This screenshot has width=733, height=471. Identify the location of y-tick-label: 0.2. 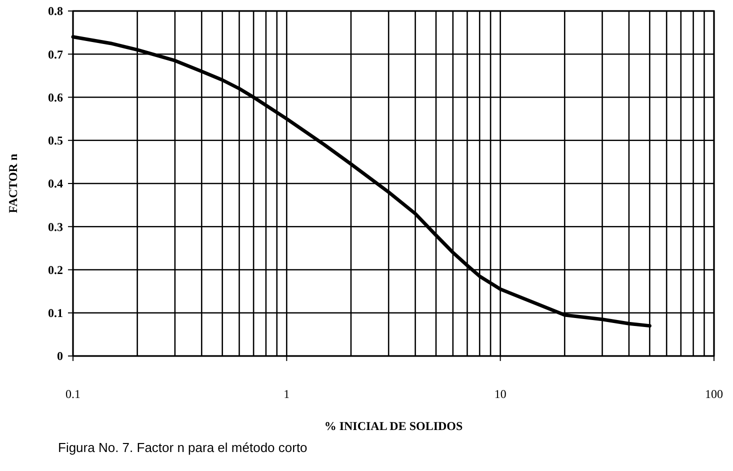
(55, 269).